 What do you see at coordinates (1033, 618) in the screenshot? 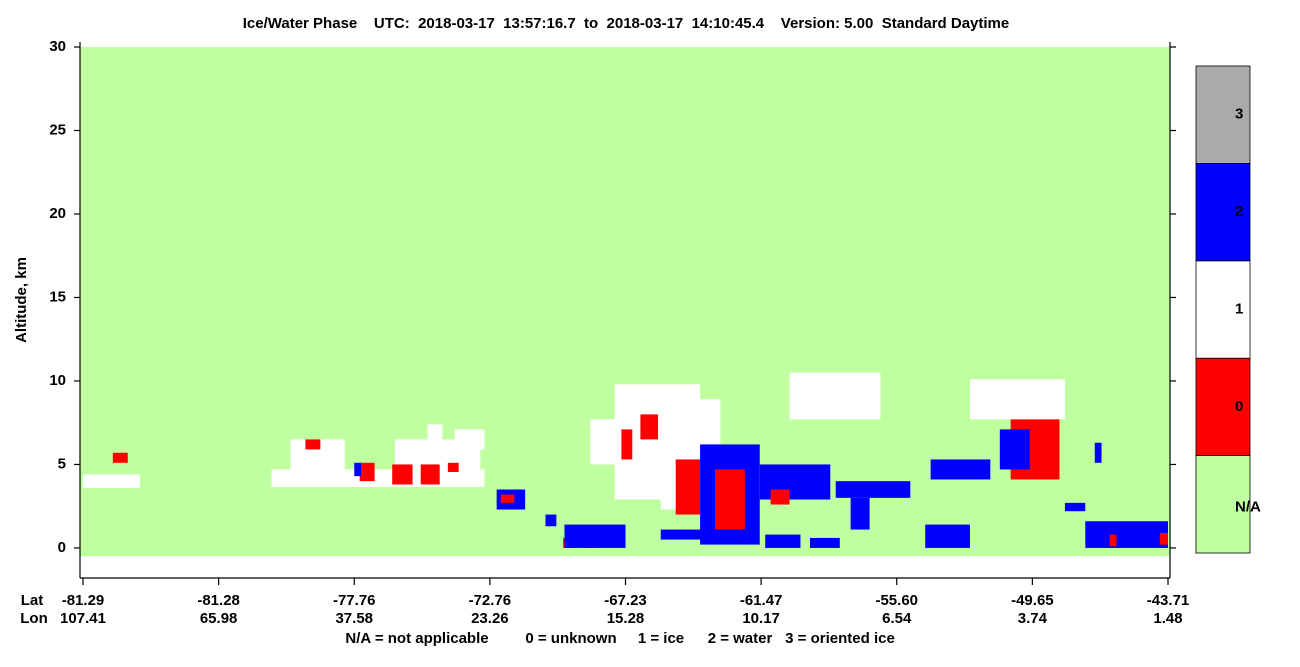
I see `x-tick-label: 3.74` at bounding box center [1033, 618].